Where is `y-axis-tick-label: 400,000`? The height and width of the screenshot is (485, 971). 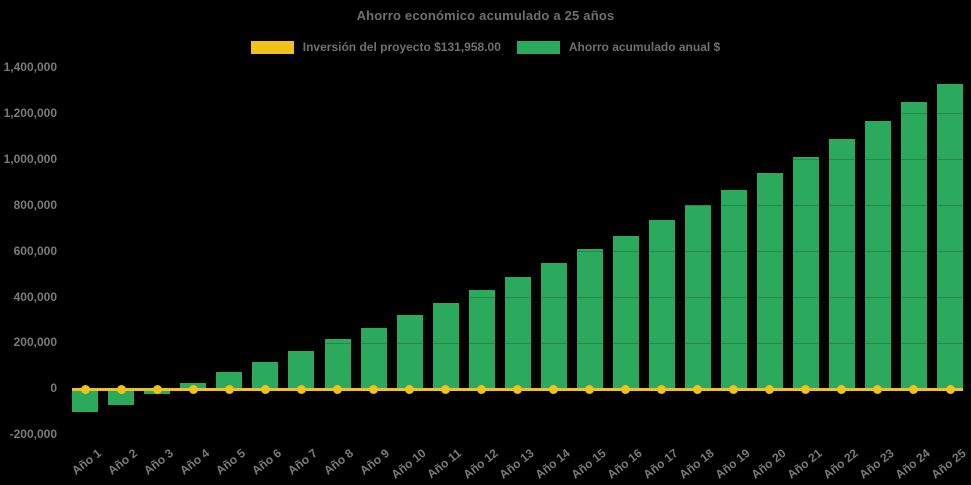 y-axis-tick-label: 400,000 is located at coordinates (35, 296).